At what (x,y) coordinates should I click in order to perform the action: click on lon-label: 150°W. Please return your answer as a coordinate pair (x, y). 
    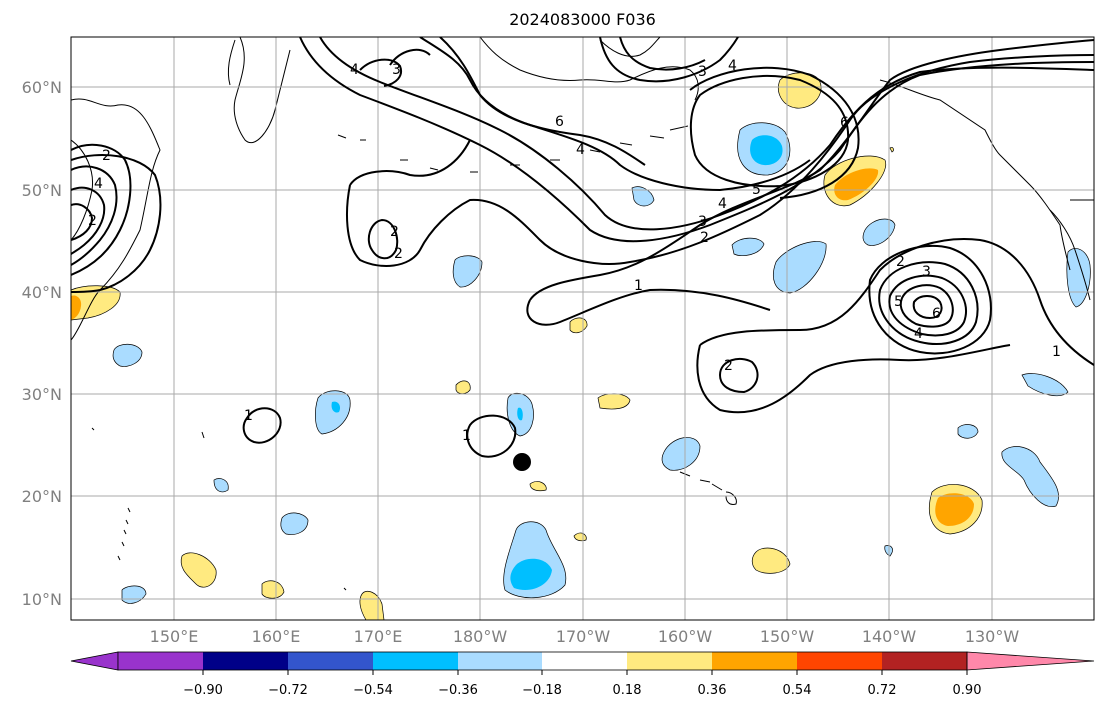
    Looking at the image, I should click on (787, 636).